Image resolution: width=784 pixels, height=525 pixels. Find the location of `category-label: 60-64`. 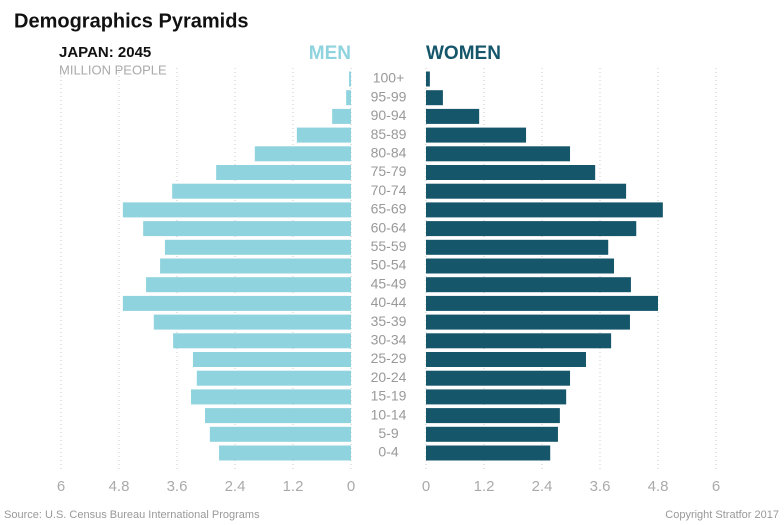

category-label: 60-64 is located at coordinates (389, 227).